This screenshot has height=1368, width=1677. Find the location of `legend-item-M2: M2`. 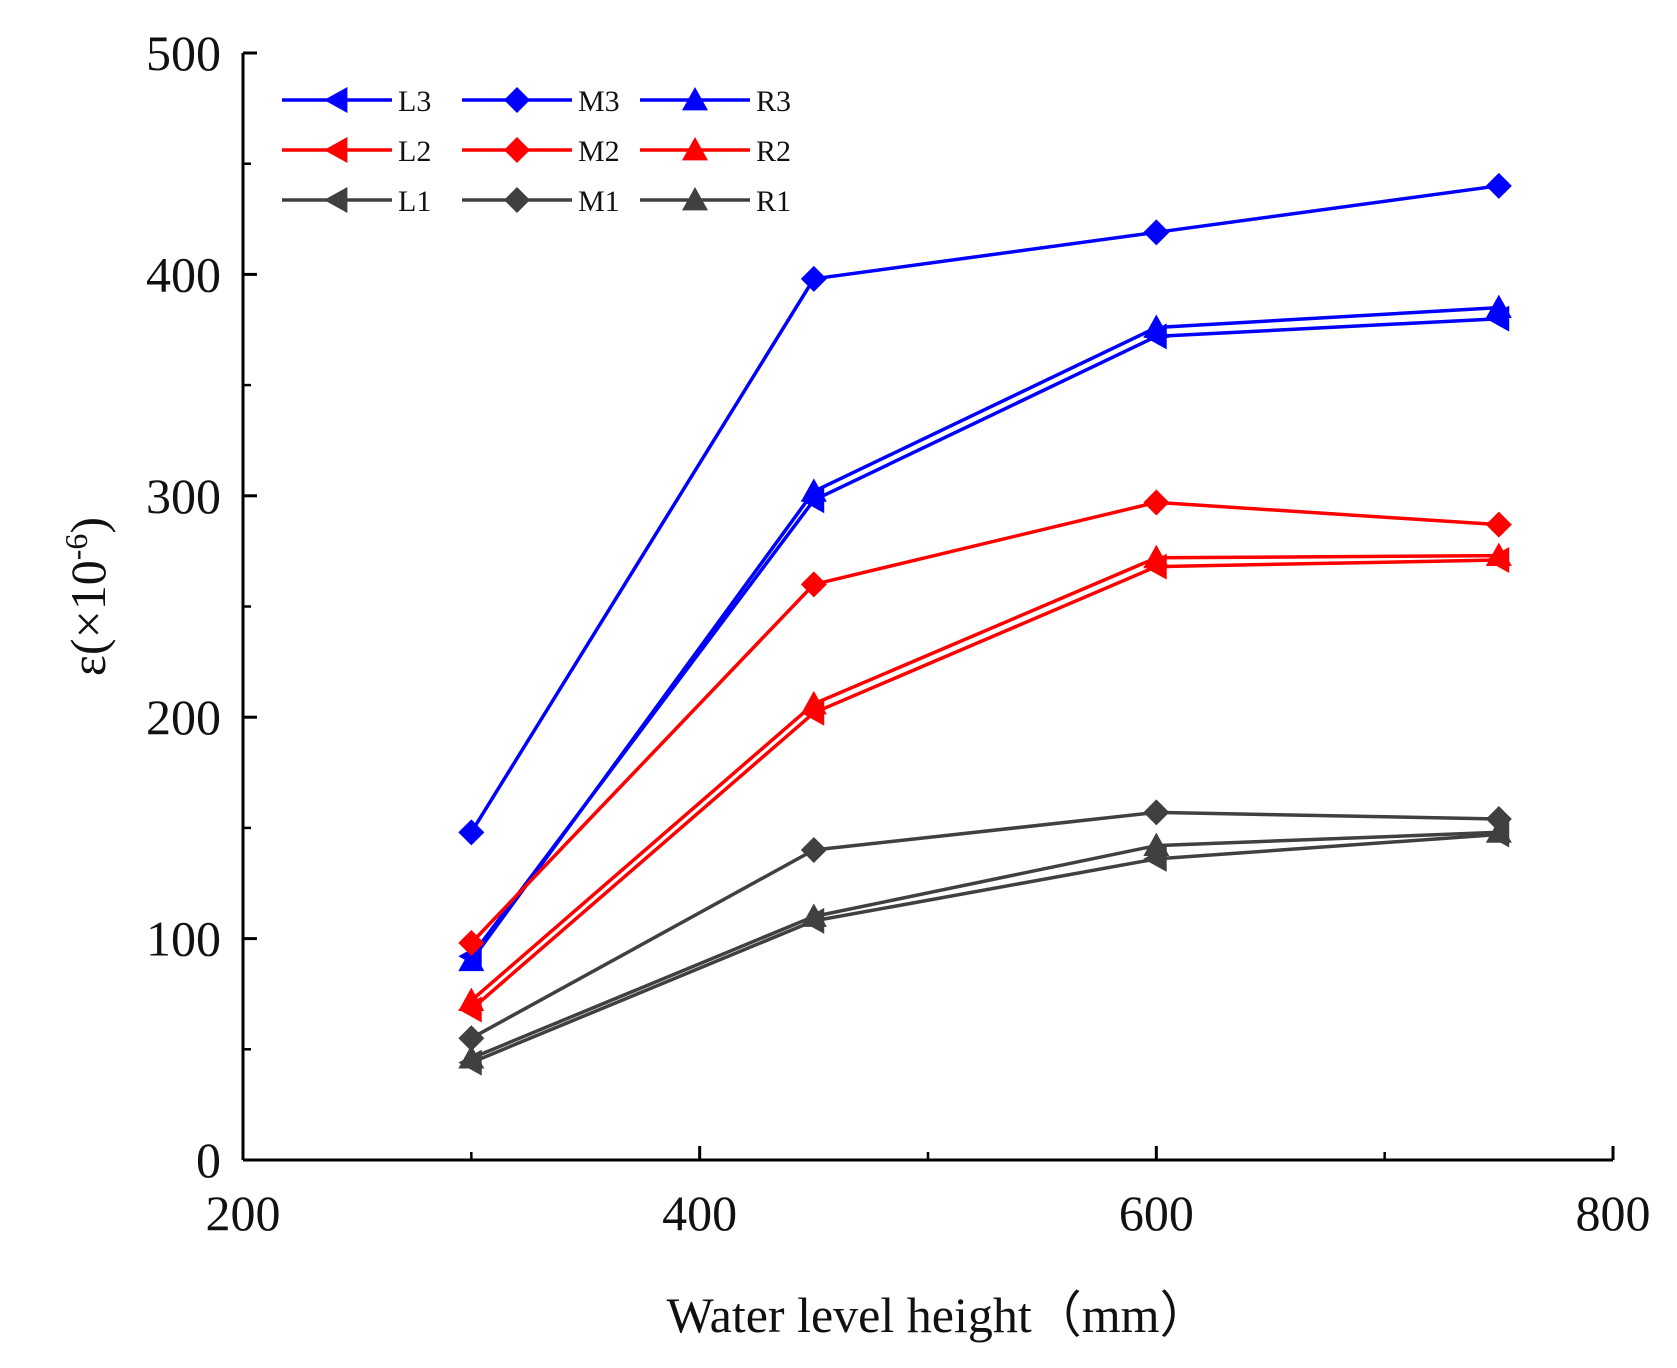

legend-item-M2: M2 is located at coordinates (541, 151).